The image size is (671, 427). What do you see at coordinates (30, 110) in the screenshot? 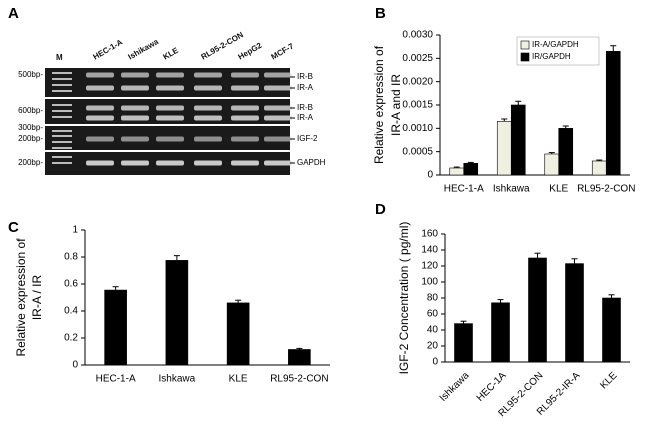
I see `marker-label: 600bp-` at bounding box center [30, 110].